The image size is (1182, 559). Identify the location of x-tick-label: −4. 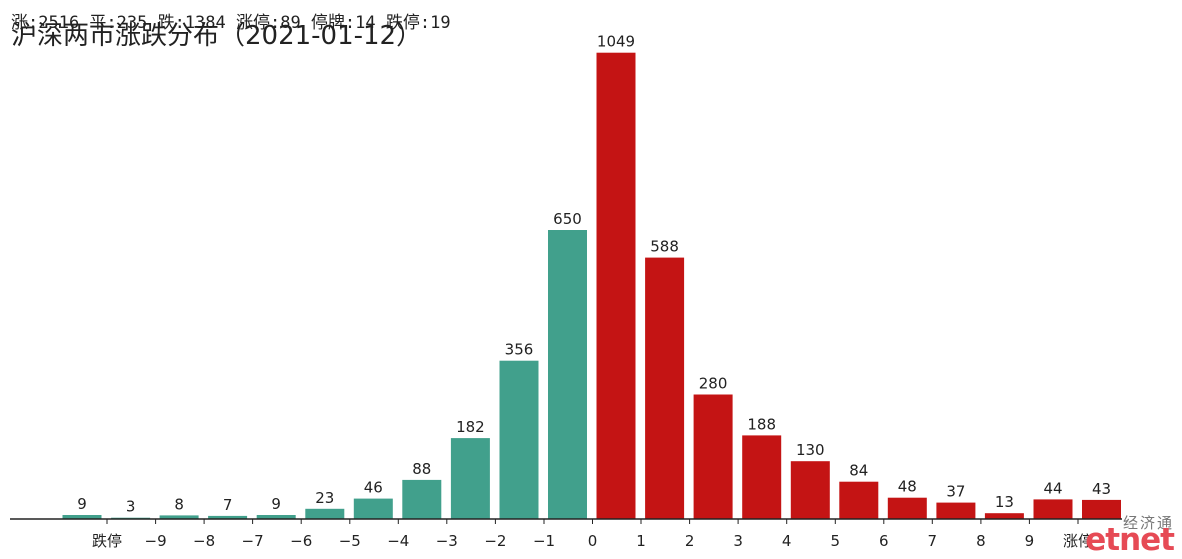
(398, 541).